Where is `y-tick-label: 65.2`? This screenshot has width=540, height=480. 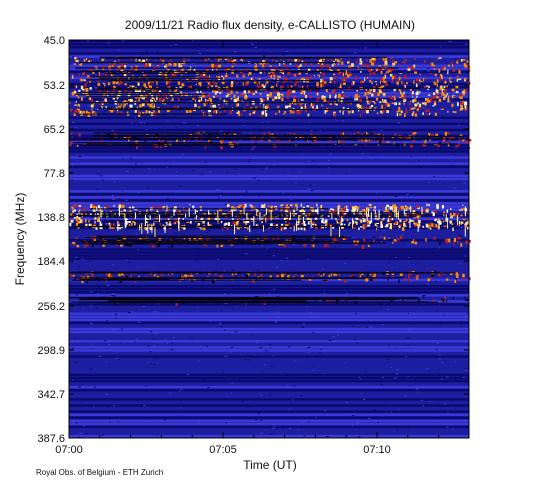
y-tick-label: 65.2 is located at coordinates (54, 130).